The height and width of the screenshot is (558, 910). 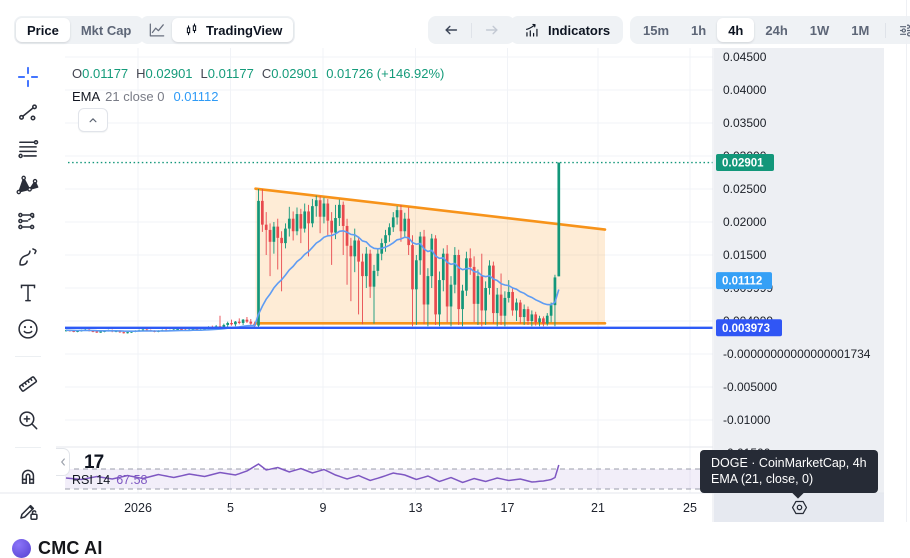 I want to click on xabcd-pattern-icon, so click(x=27, y=185).